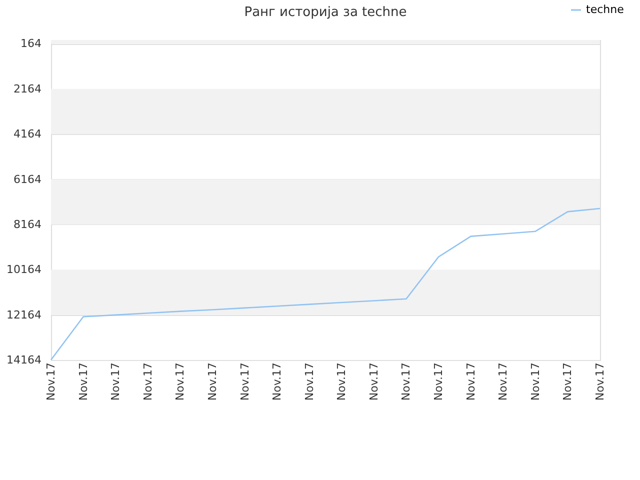 The height and width of the screenshot is (480, 640). Describe the element at coordinates (28, 179) in the screenshot. I see `y-tick-label: 6164` at that location.